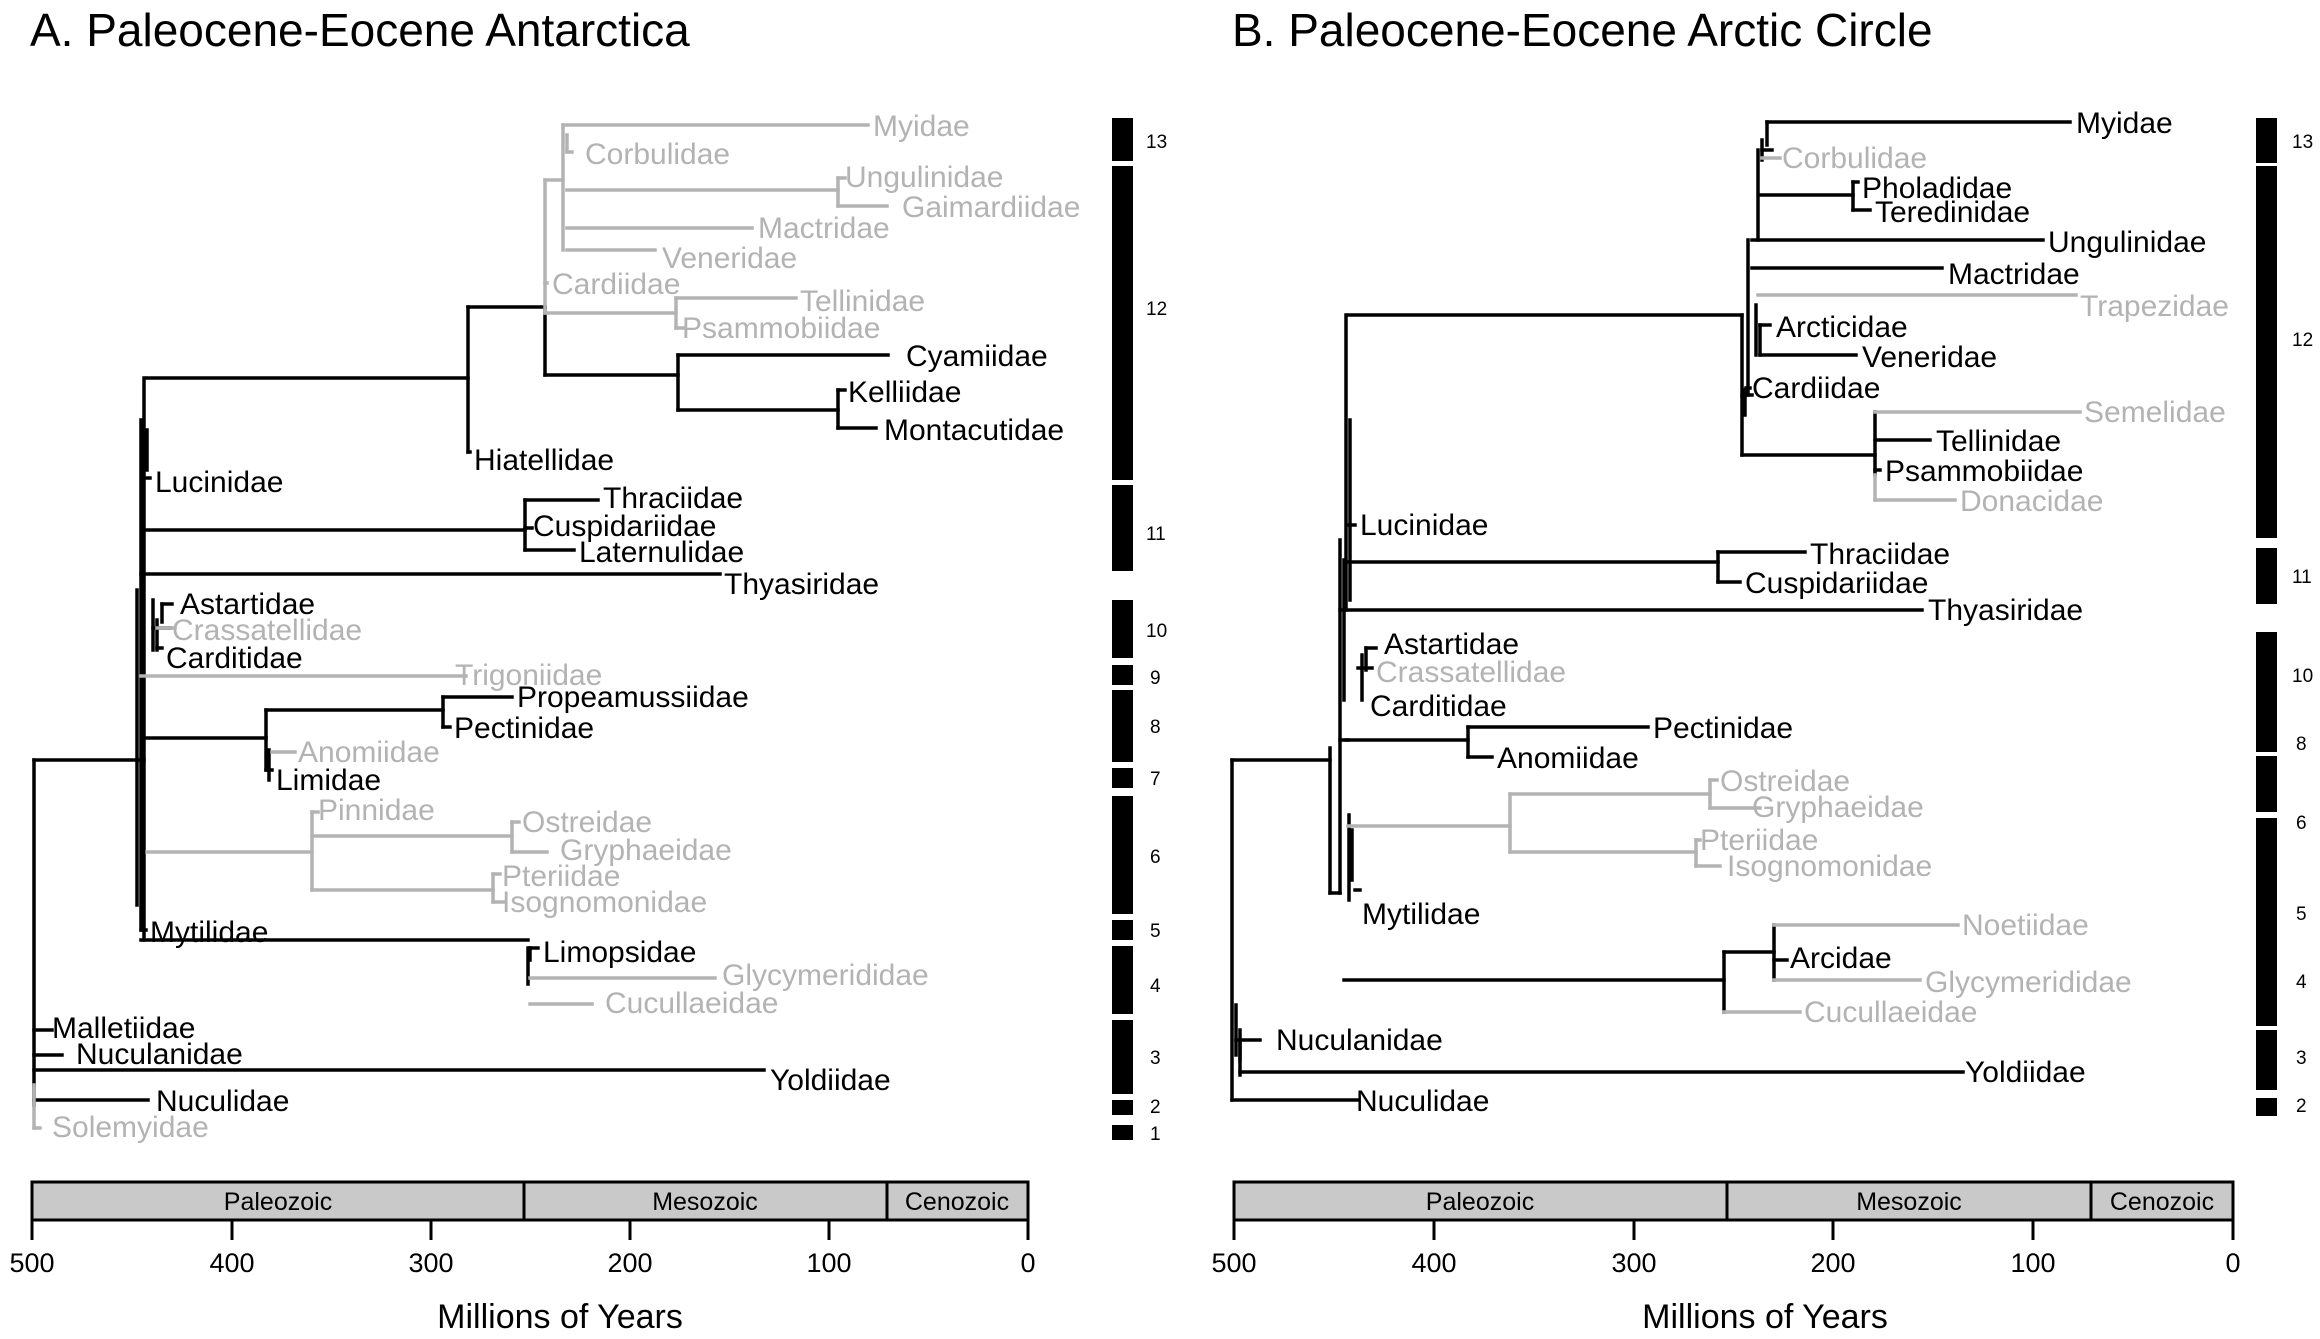  What do you see at coordinates (123, 1028) in the screenshot?
I see `taxon-label: Malletiidae` at bounding box center [123, 1028].